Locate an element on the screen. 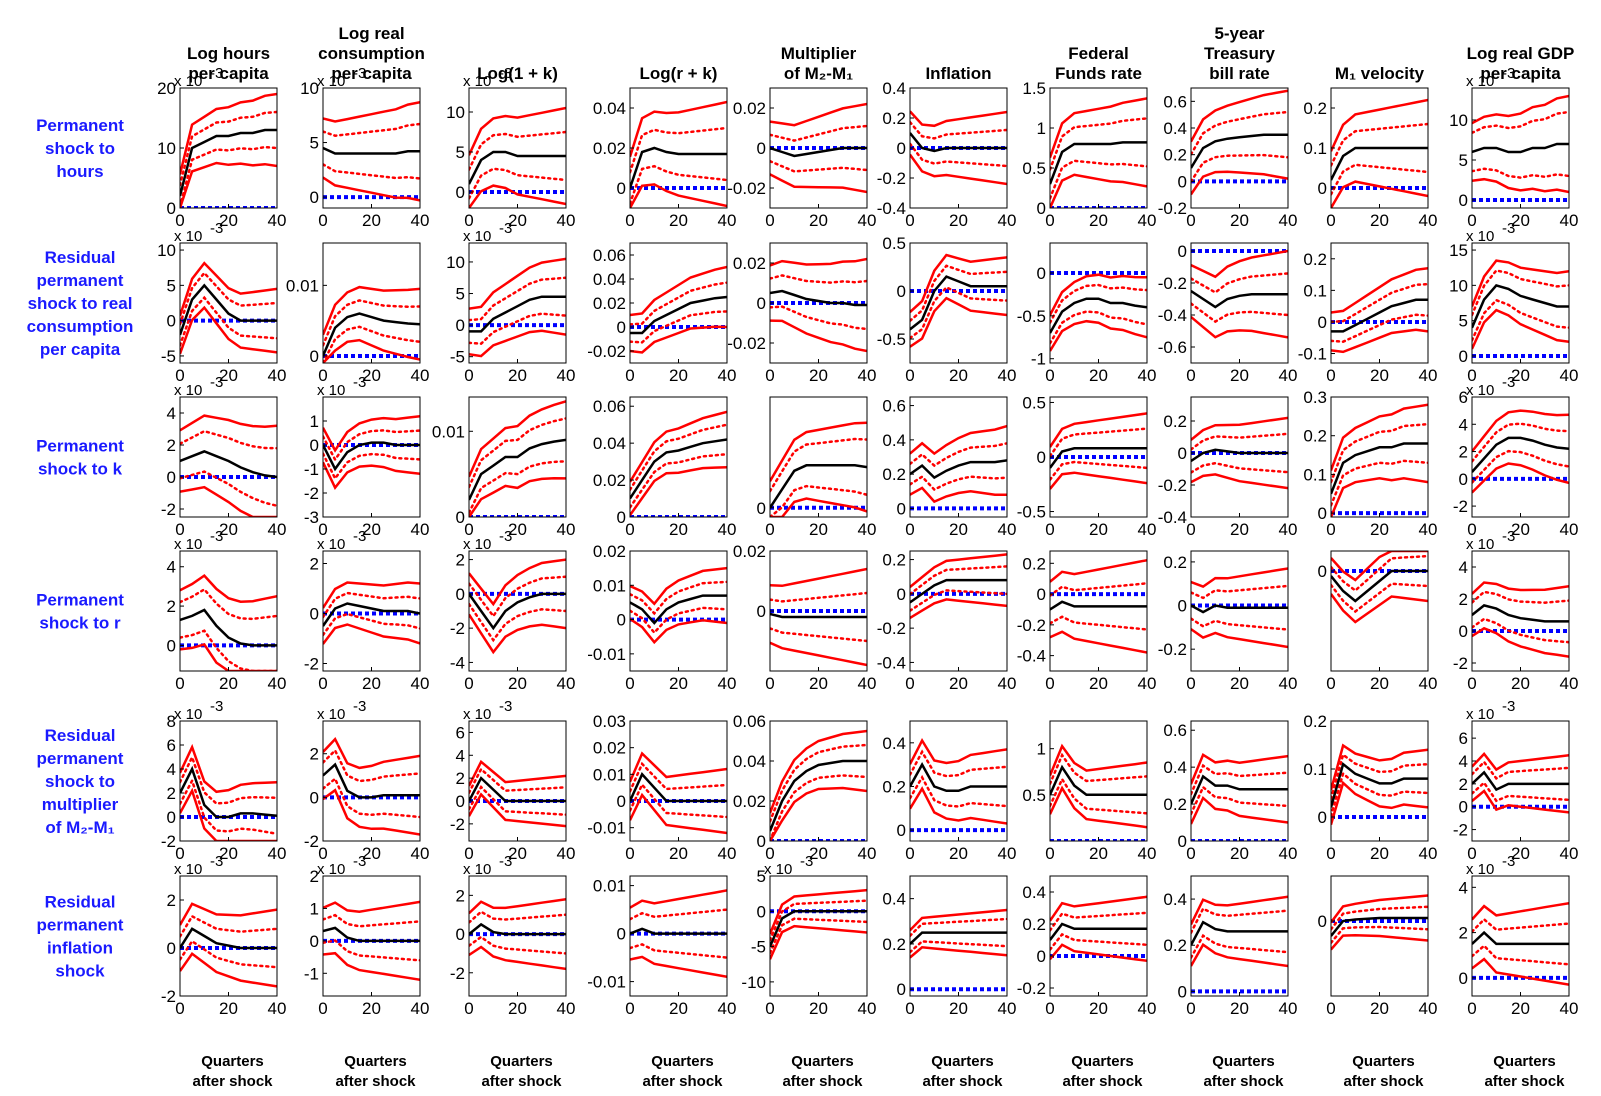 This screenshot has width=1601, height=1096. irf-panel: -0.200.20.40 20 40 is located at coordinates (1086, 946).